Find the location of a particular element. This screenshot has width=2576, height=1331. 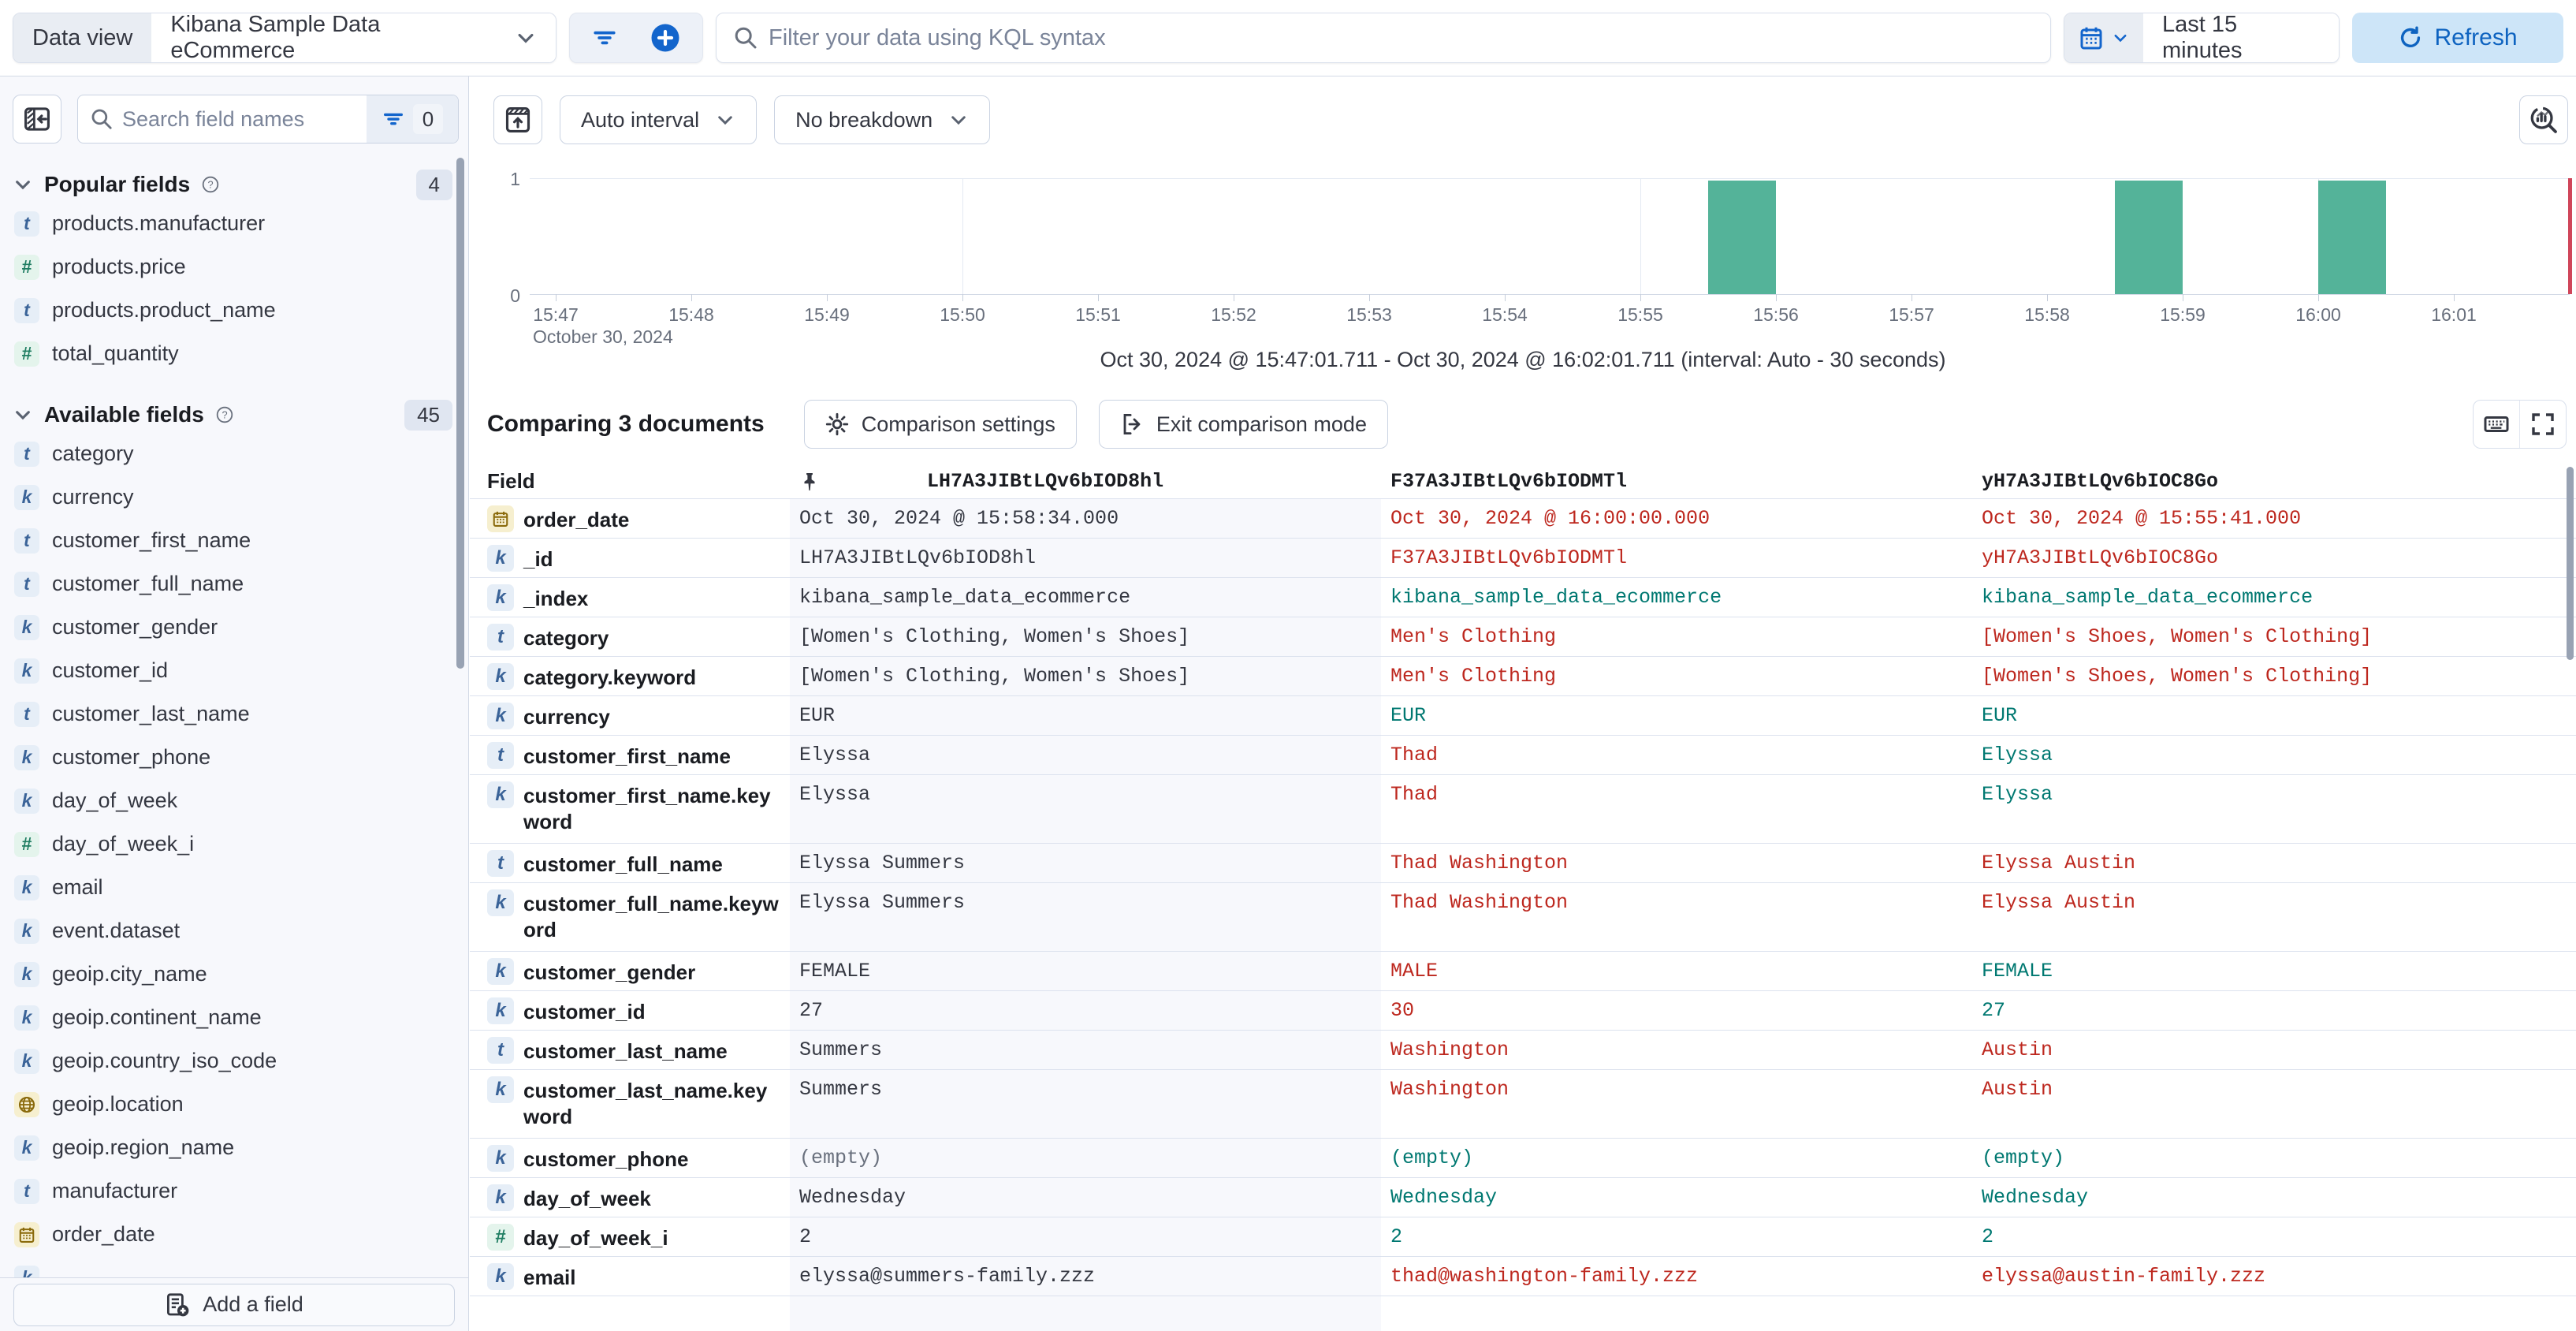

collapse-sidebar-button is located at coordinates (37, 119).